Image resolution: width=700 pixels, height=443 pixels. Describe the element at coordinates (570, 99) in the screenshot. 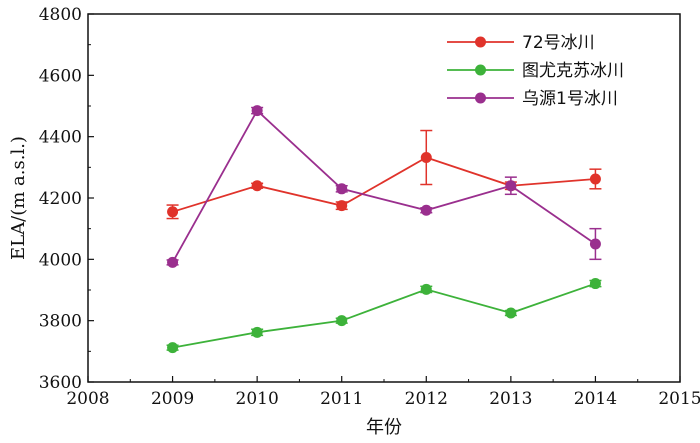

I see `legend-label: 乌源1号冰川` at that location.